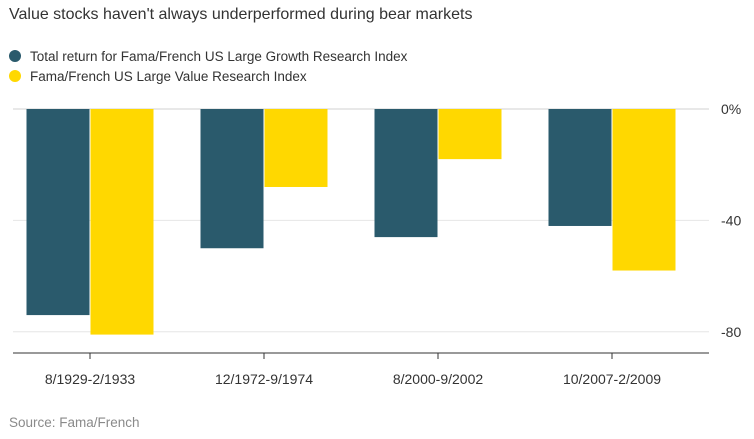  I want to click on x-tick-label: 8/2000-9/2002, so click(438, 379).